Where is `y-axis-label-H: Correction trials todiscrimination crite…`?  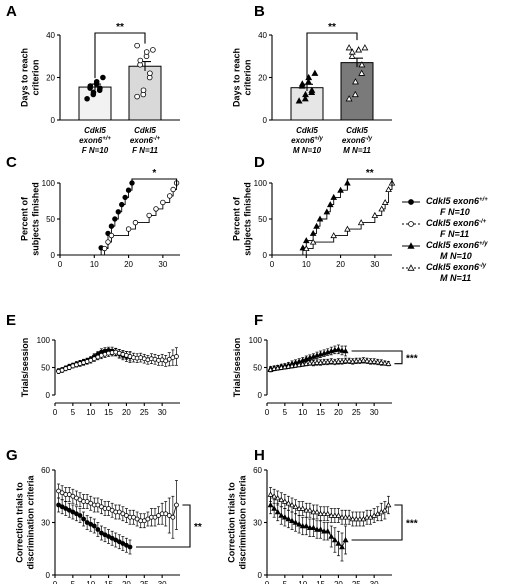 y-axis-label-H: Correction trials todiscrimination crite… is located at coordinates (237, 521).